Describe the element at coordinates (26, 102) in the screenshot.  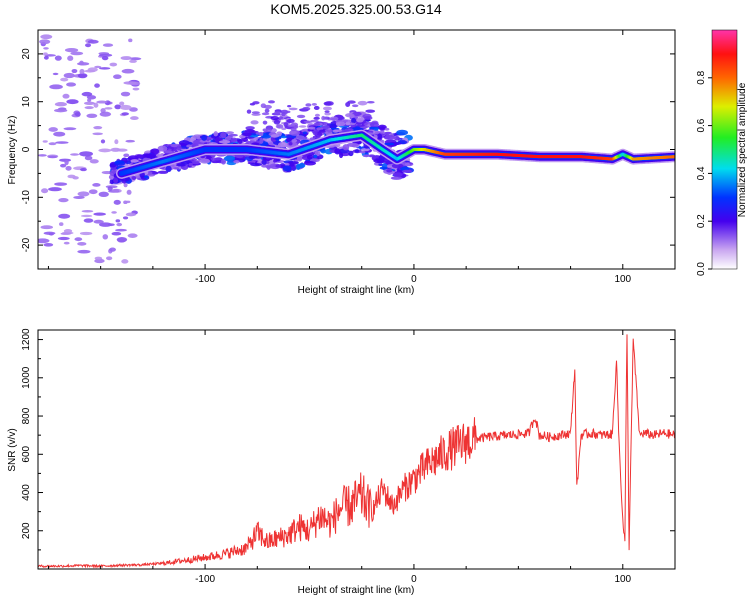
I see `spectrogram-ytick-label: 10` at that location.